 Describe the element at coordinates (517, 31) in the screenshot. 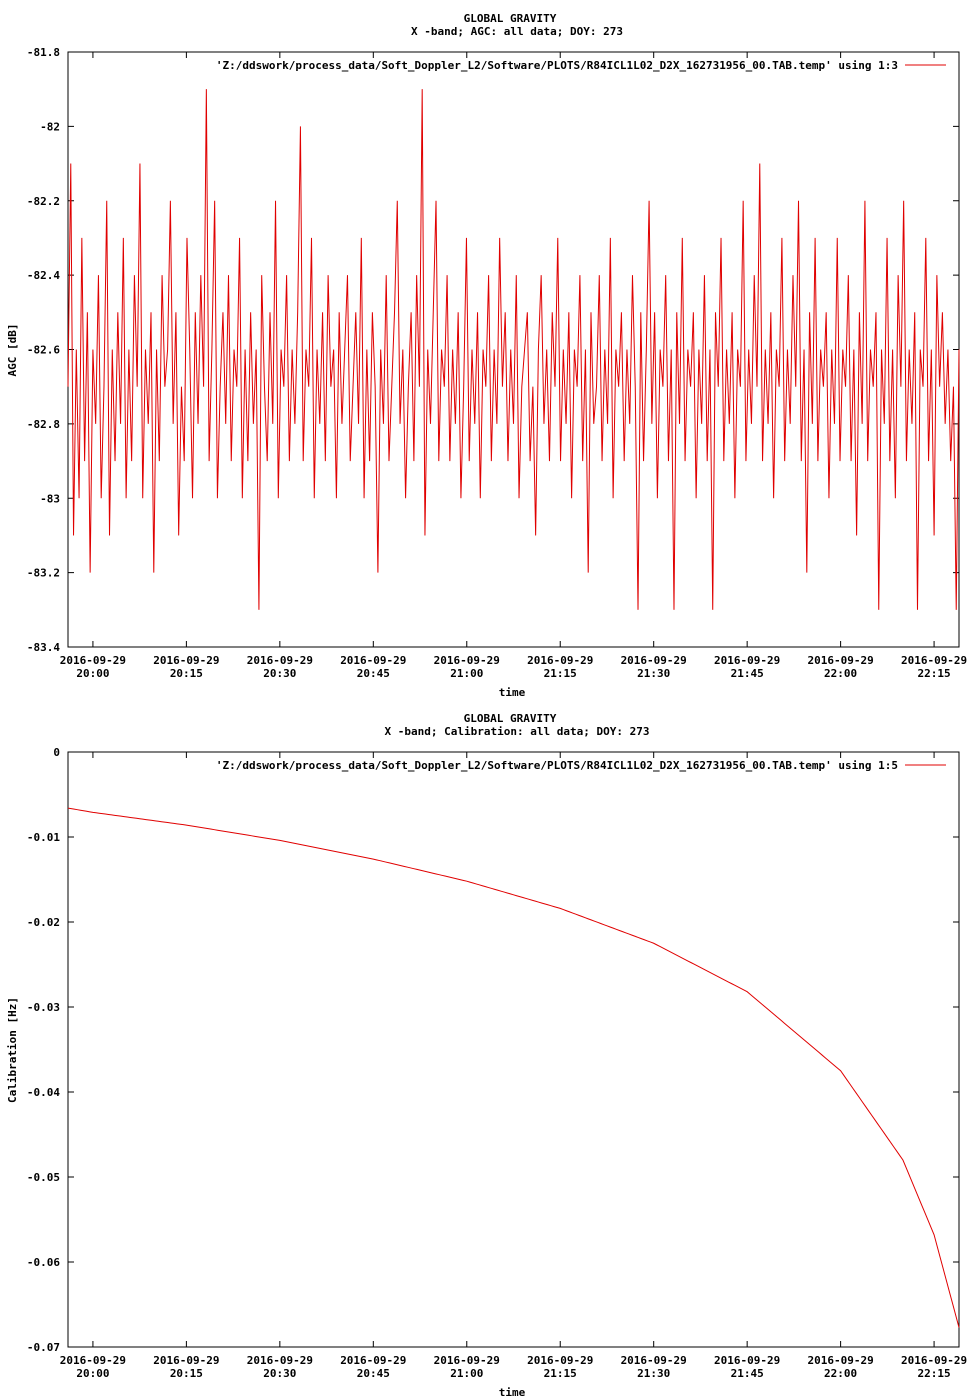

I see `chart-subtitle: X -band; AGC: all data; DOY: 273` at that location.